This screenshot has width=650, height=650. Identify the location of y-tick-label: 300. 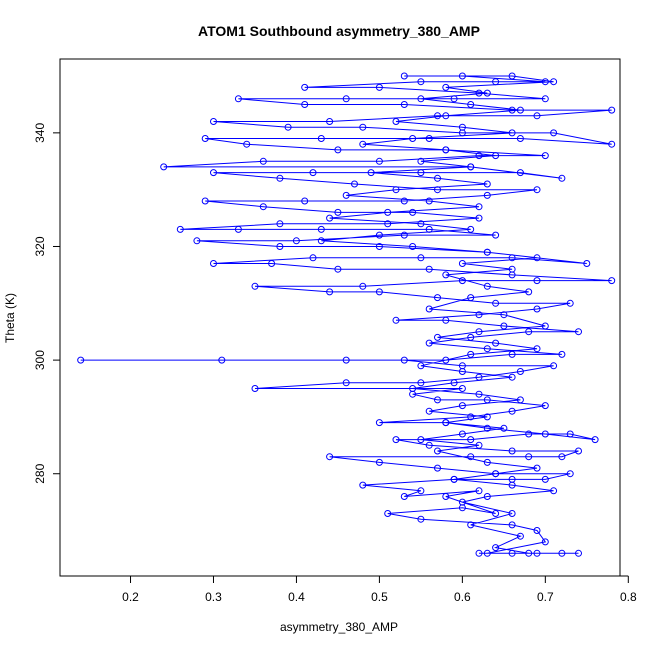
(40, 360).